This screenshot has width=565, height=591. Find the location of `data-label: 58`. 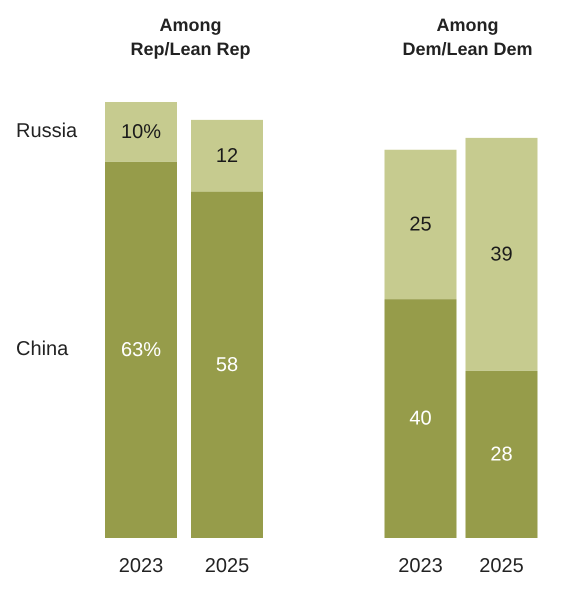

data-label: 58 is located at coordinates (227, 365).